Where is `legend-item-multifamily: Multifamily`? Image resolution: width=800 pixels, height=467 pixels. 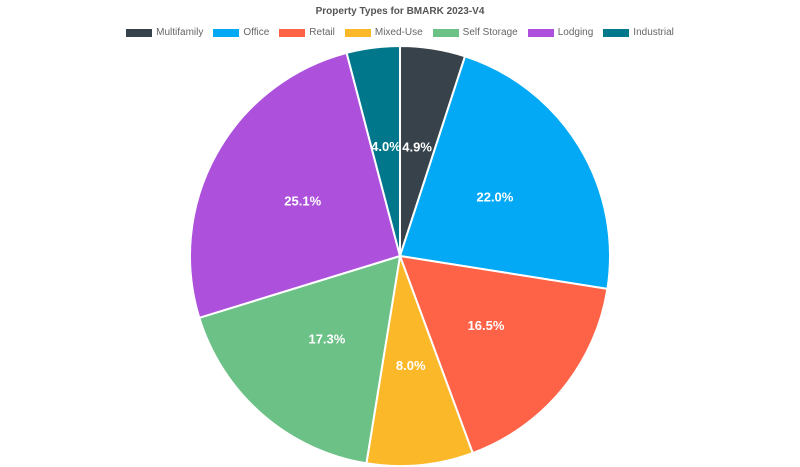
legend-item-multifamily: Multifamily is located at coordinates (164, 32).